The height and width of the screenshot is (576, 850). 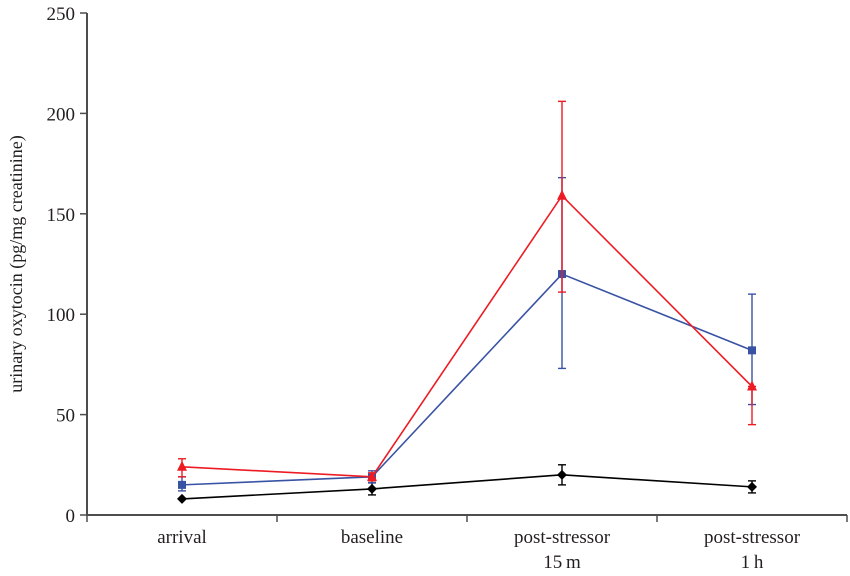 I want to click on x-tick-label: arrival, so click(x=182, y=537).